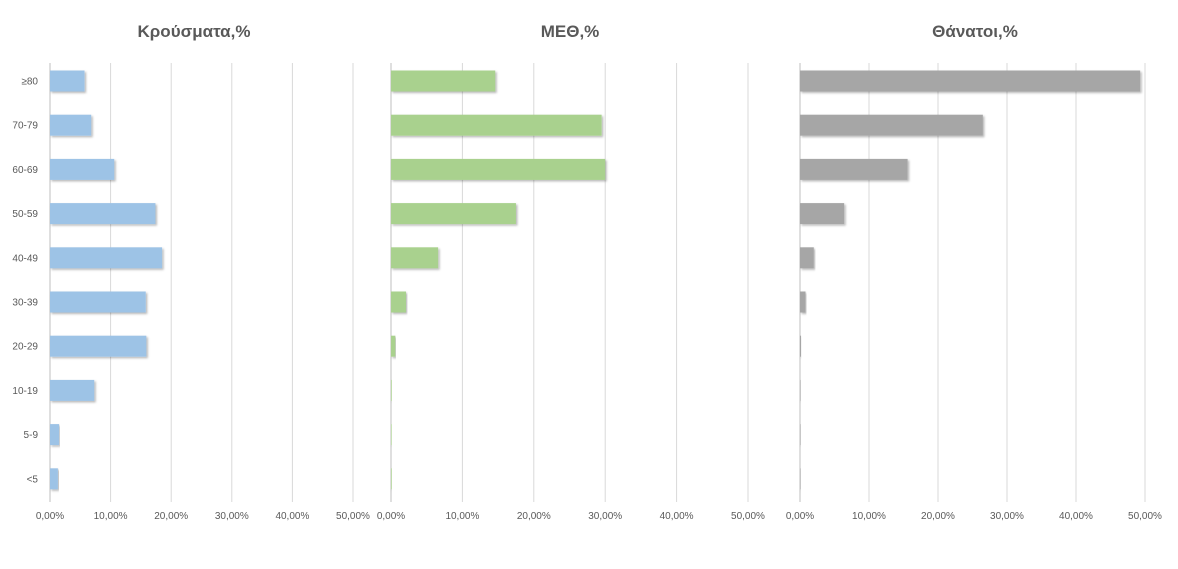 The height and width of the screenshot is (569, 1178). What do you see at coordinates (194, 31) in the screenshot?
I see `chart-title: Κρούσματα,%` at bounding box center [194, 31].